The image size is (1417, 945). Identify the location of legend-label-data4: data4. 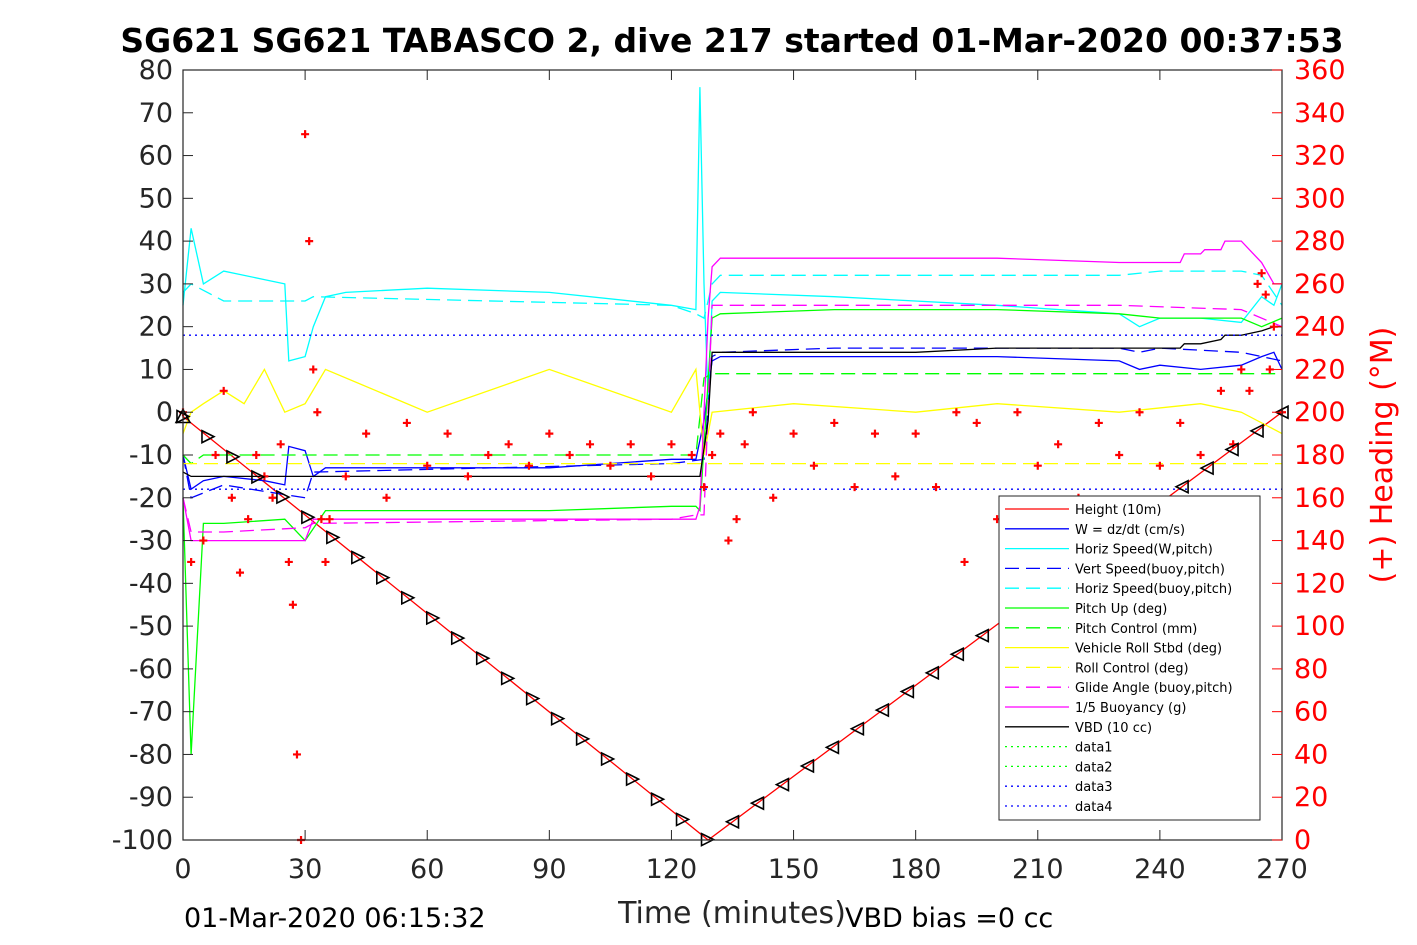
(1094, 807).